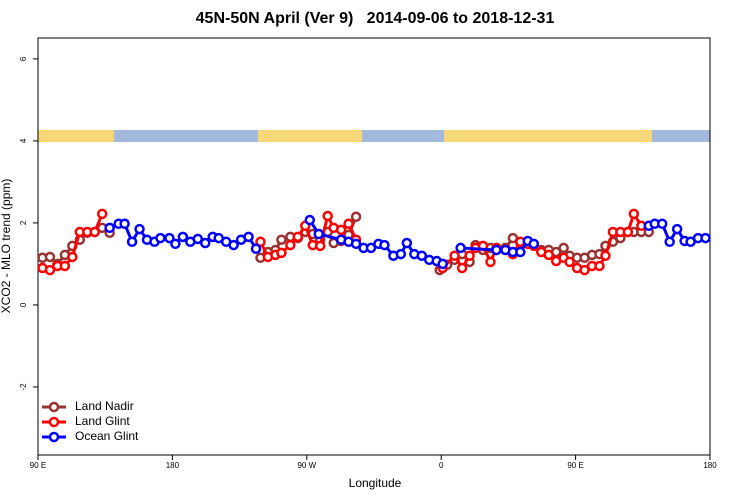 This screenshot has height=500, width=750. What do you see at coordinates (441, 465) in the screenshot?
I see `x-tick-label: 0` at bounding box center [441, 465].